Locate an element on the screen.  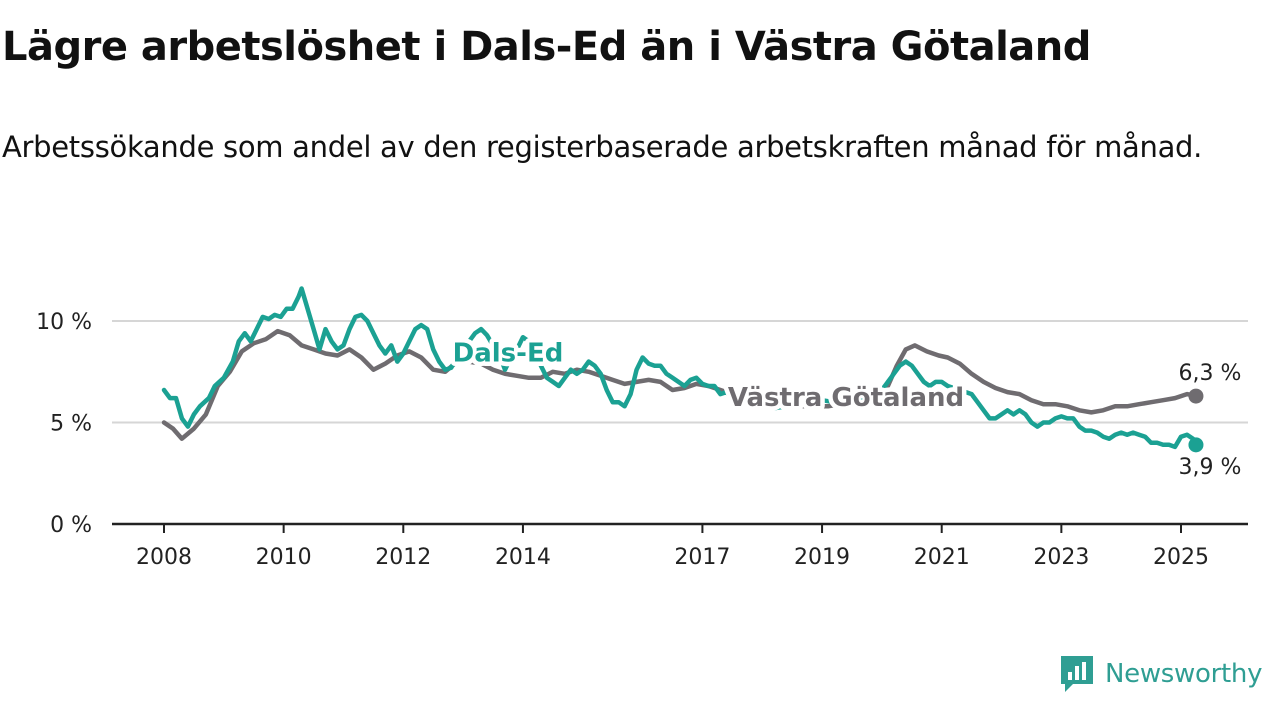
end-value-label: 6,3 % is located at coordinates (1210, 373).